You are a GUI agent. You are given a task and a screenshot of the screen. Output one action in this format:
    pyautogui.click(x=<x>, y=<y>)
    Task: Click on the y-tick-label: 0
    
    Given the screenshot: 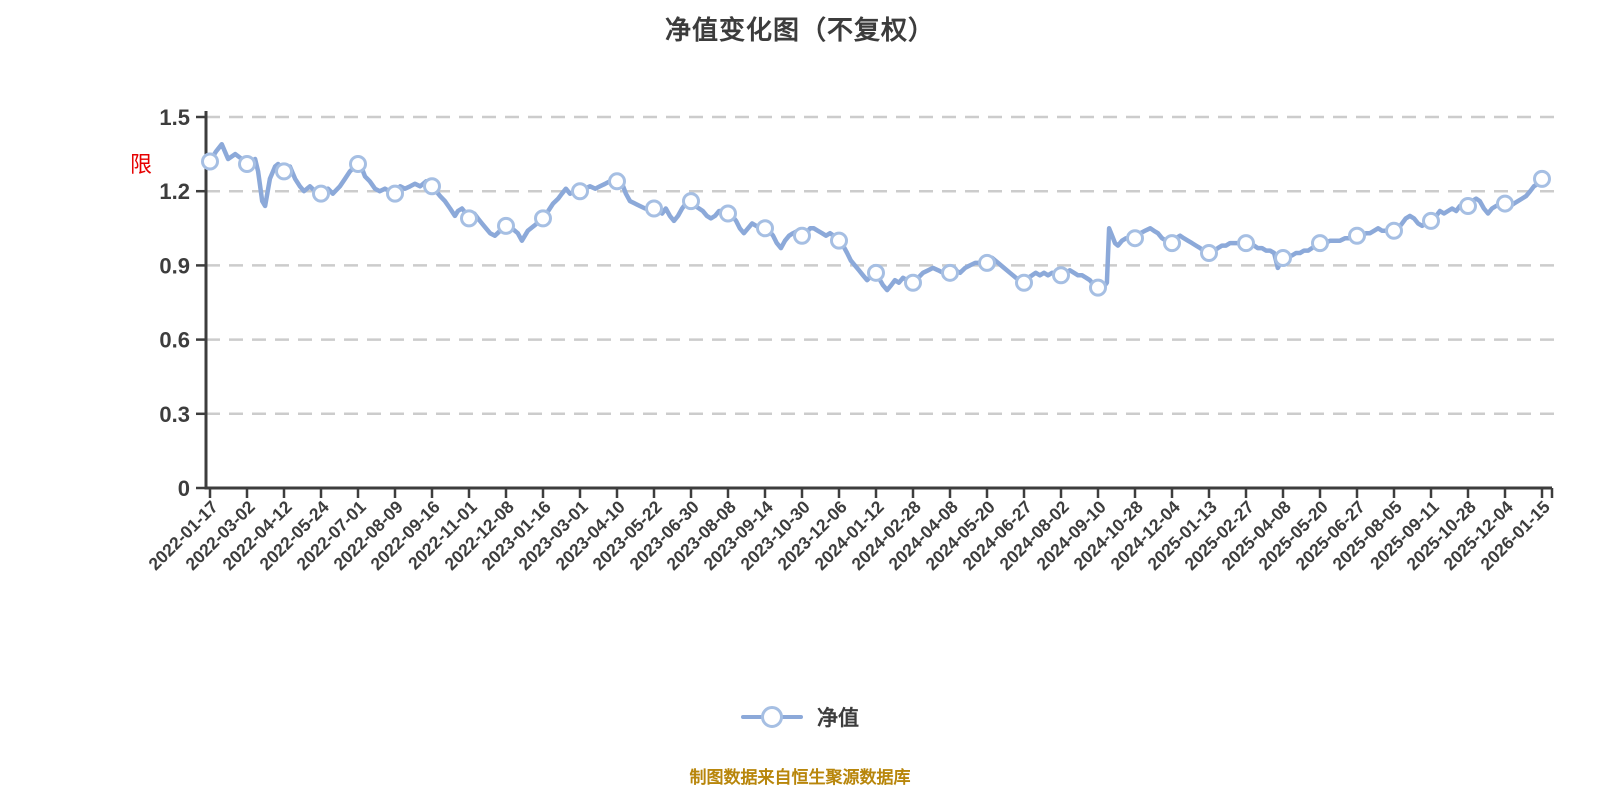 What is the action you would take?
    pyautogui.click(x=184, y=488)
    